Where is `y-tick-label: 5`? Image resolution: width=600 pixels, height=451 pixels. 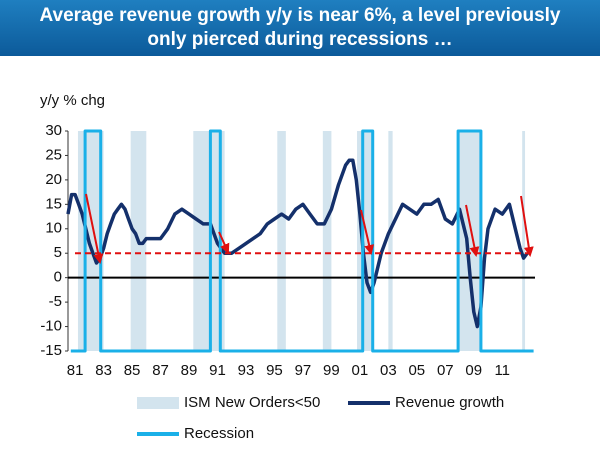
y-tick-label: 5 is located at coordinates (58, 252).